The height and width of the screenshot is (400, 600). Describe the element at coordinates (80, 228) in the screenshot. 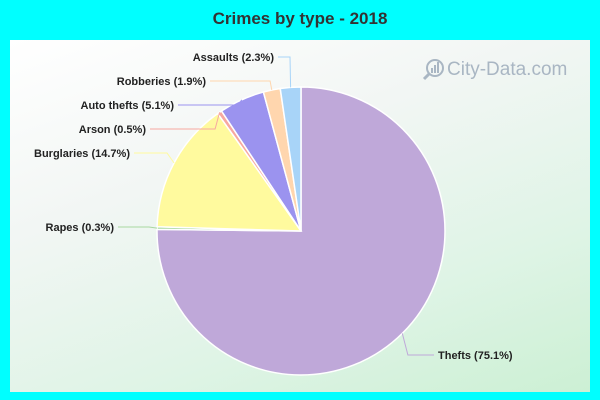

I see `slice-label-rapes: Rapes (0.3%)` at that location.